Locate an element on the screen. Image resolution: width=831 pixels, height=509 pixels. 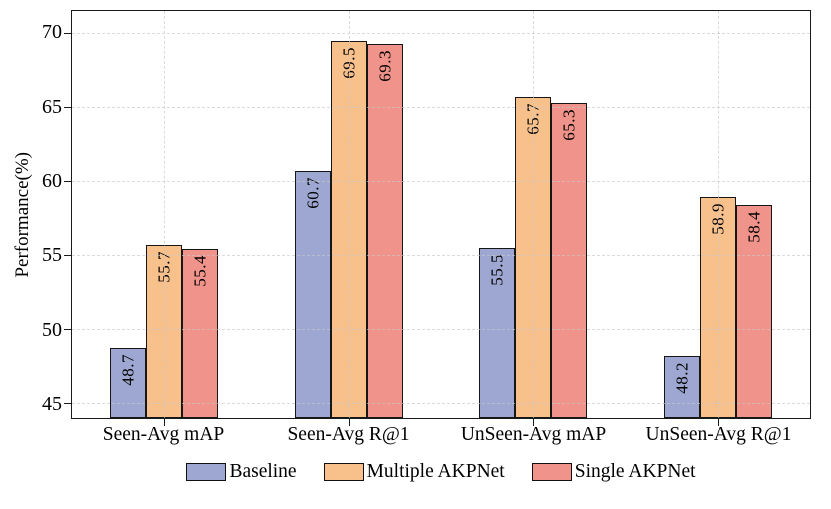
y-tick-label: 55 is located at coordinates (52, 255).